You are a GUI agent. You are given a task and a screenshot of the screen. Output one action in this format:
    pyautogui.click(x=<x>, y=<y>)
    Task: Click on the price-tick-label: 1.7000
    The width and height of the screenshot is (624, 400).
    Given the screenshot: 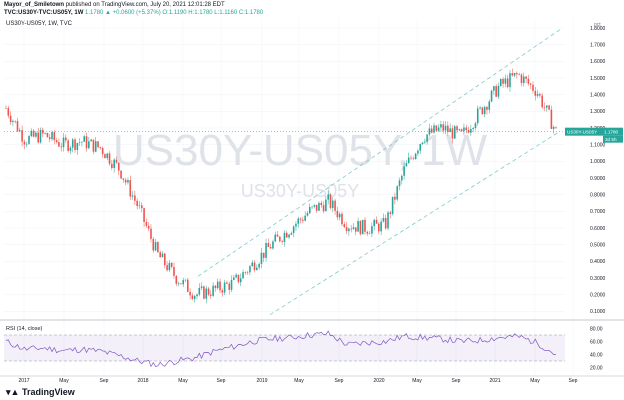 What is the action you would take?
    pyautogui.click(x=598, y=45)
    